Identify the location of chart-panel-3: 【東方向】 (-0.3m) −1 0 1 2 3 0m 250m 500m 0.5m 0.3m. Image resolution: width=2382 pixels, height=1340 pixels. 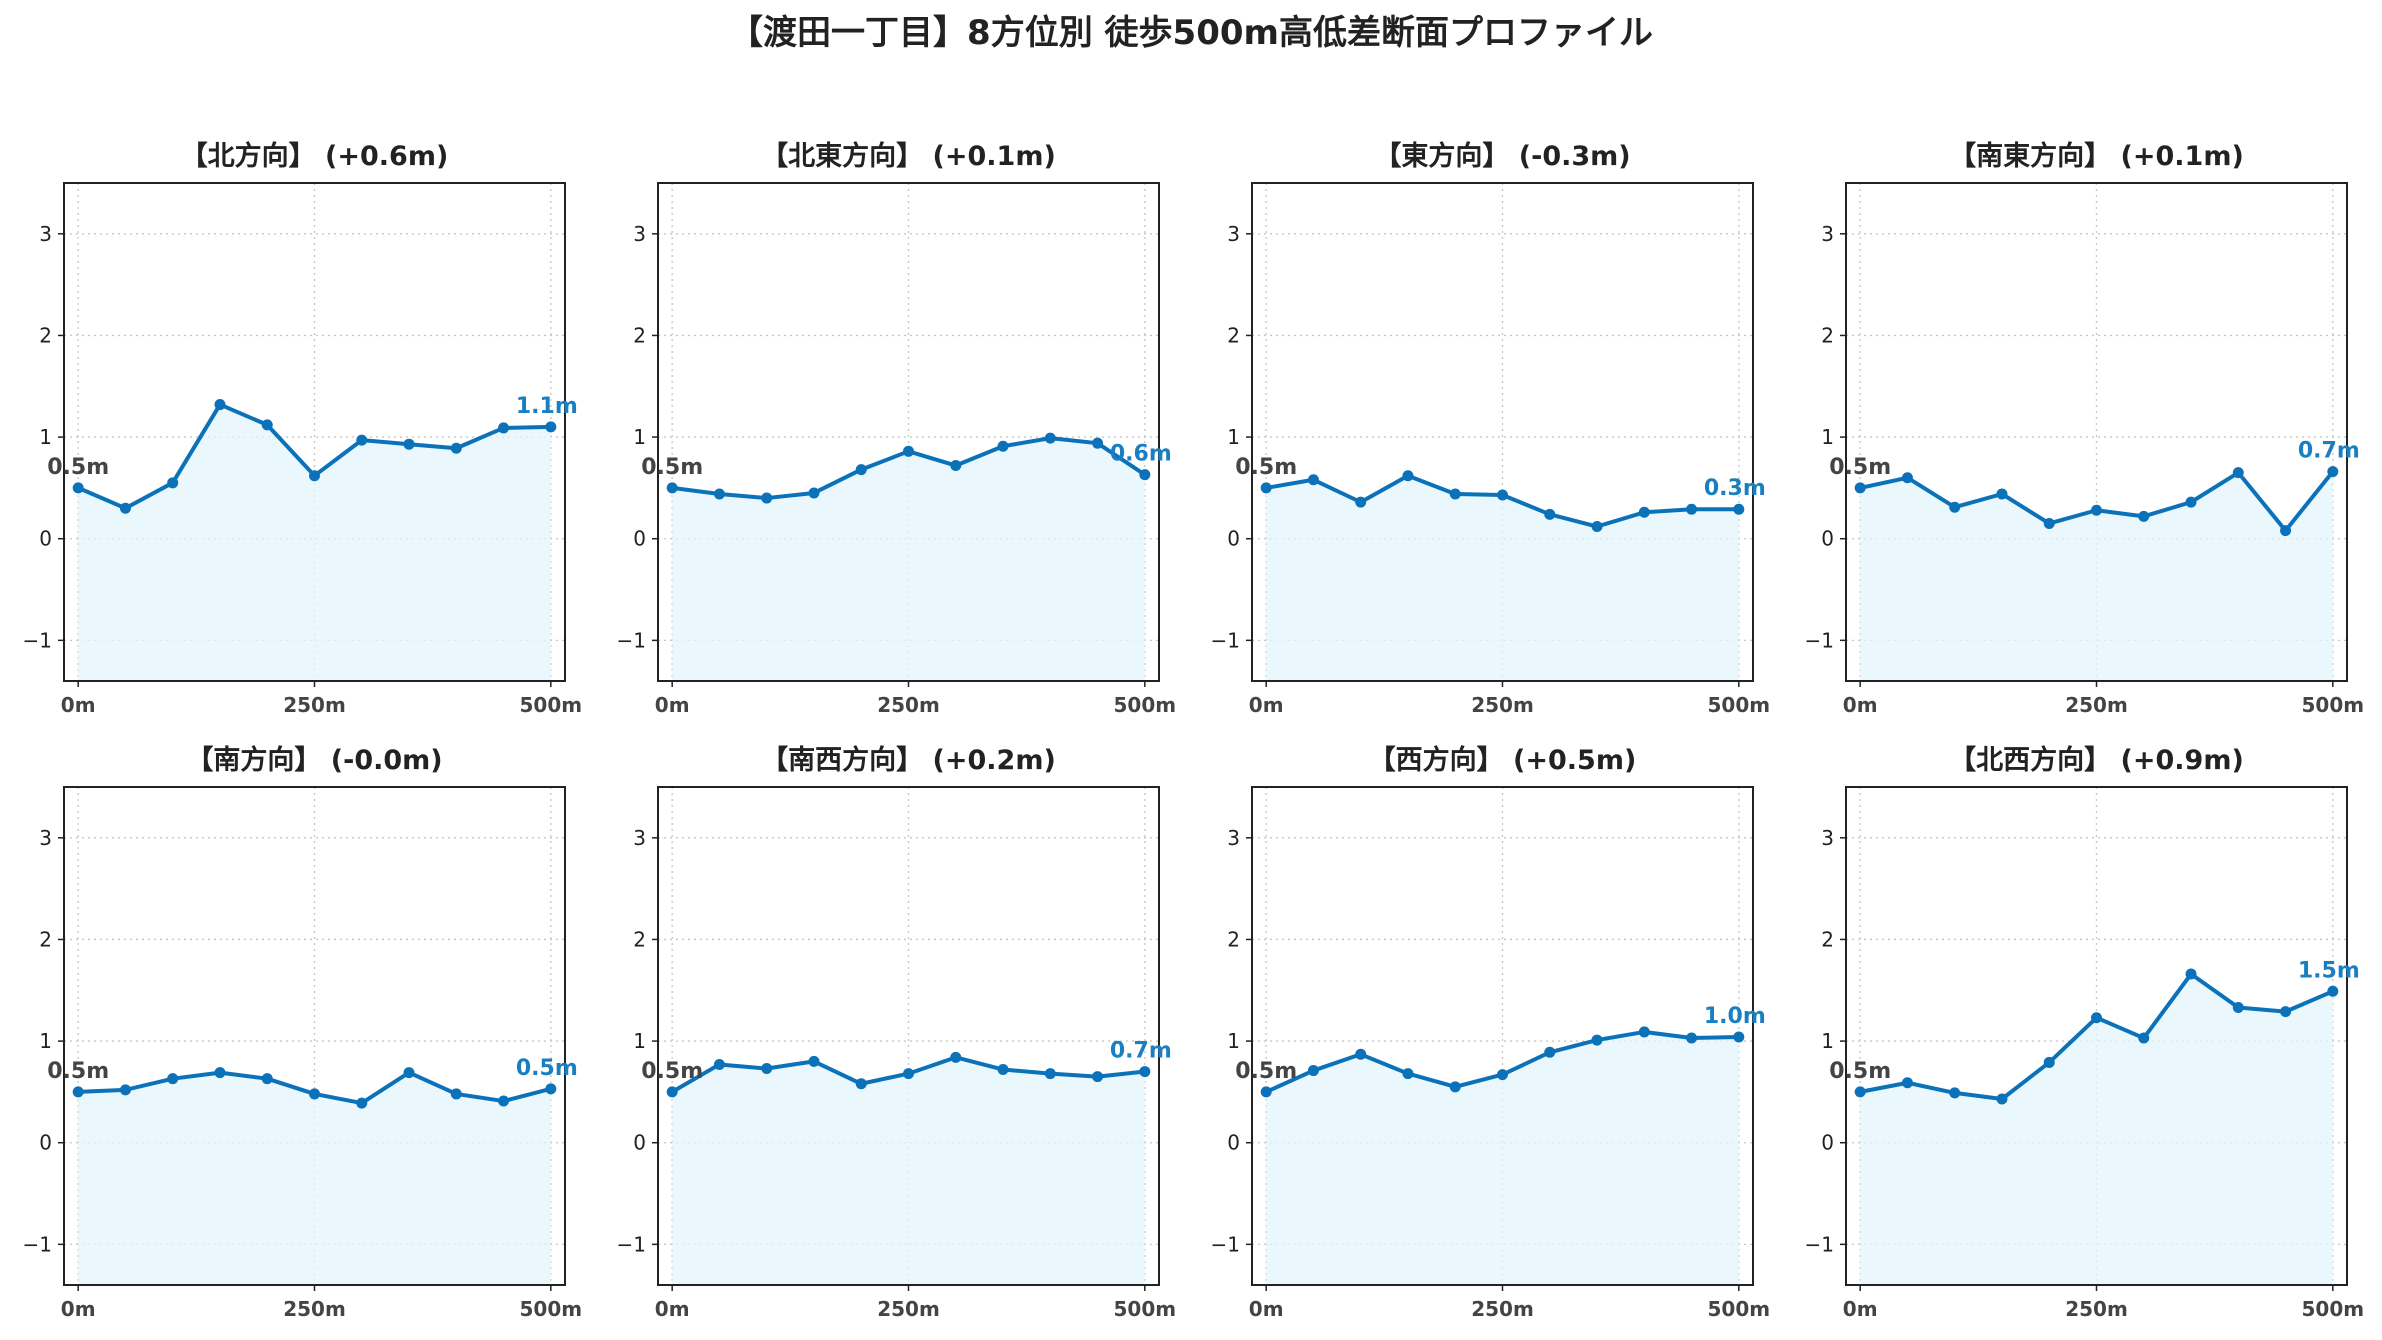
(1491, 428).